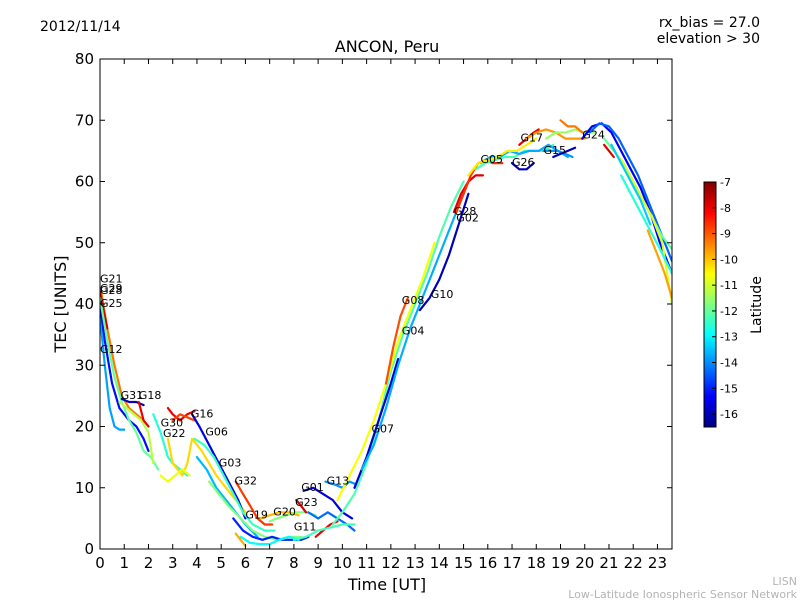 The height and width of the screenshot is (600, 800). Describe the element at coordinates (725, 234) in the screenshot. I see `colorbar-tick-label: -9` at that location.